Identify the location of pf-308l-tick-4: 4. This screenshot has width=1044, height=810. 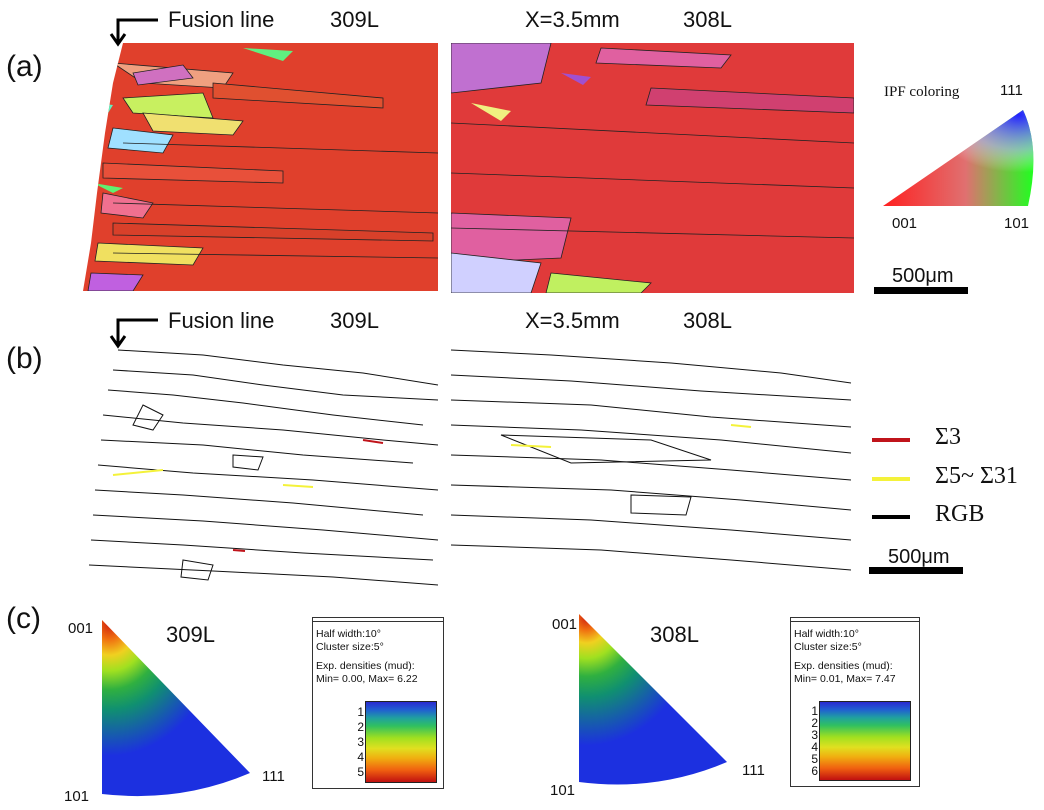
(814, 747).